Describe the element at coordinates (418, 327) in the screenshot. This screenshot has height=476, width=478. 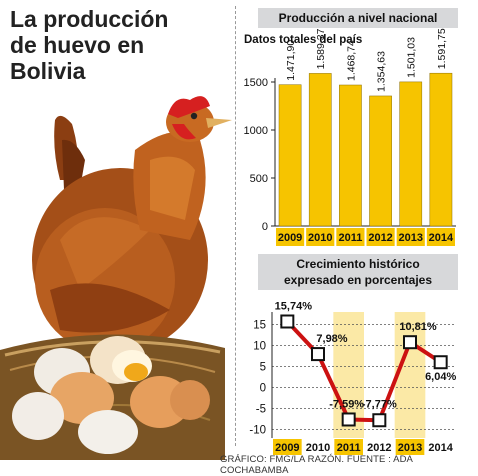
I see `line-value-label: 10,81%` at that location.